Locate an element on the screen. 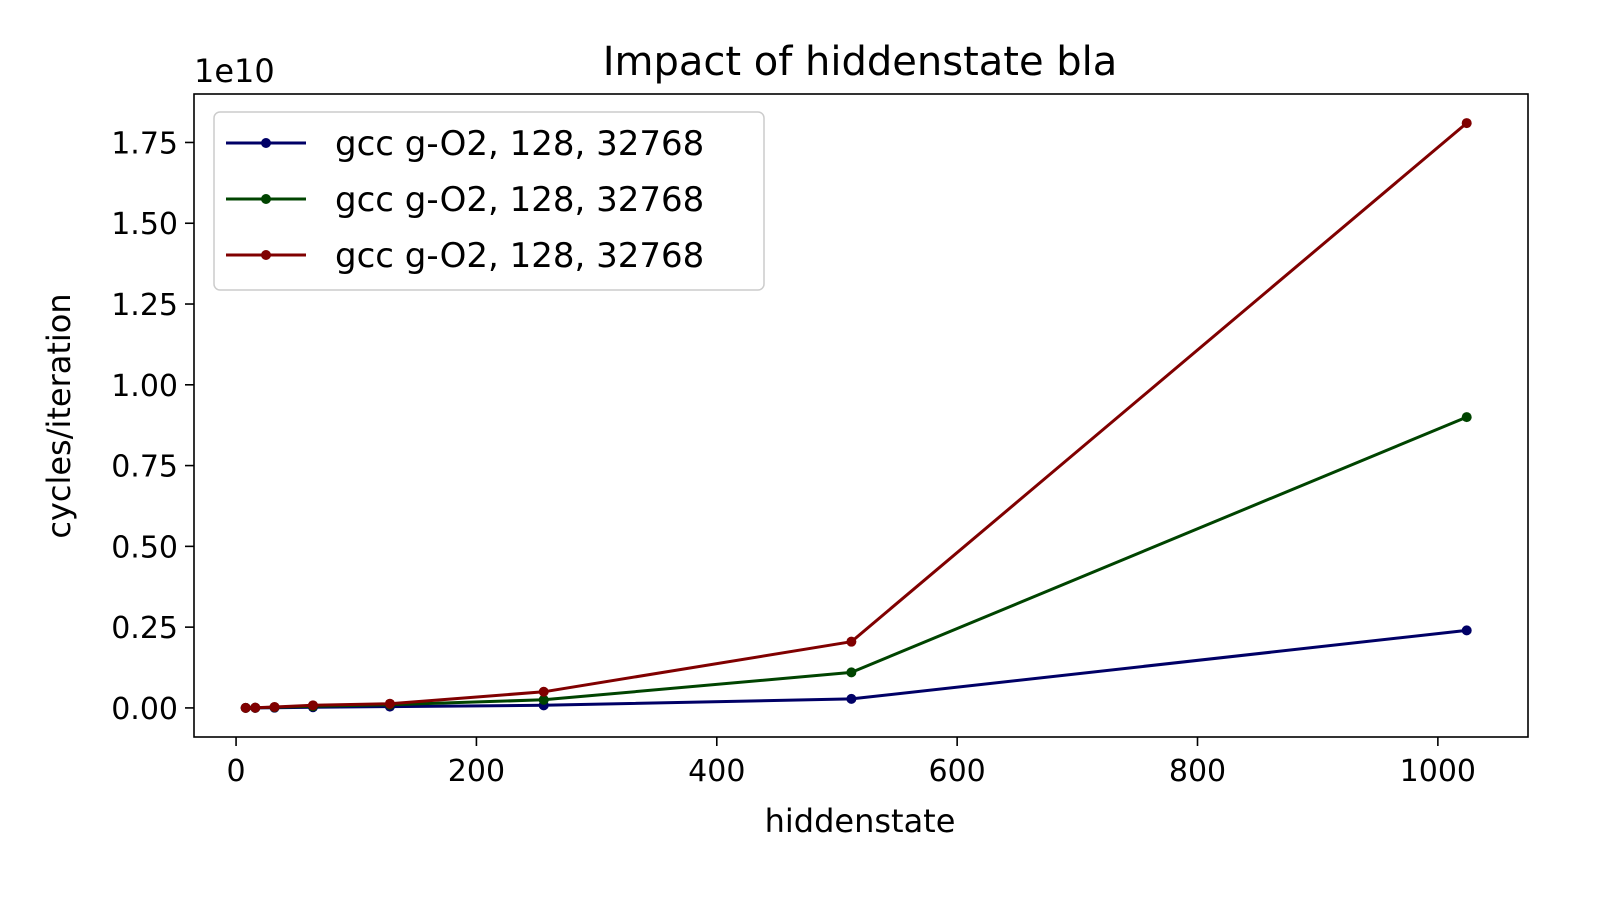  x-tick-label: 400 is located at coordinates (716, 771).